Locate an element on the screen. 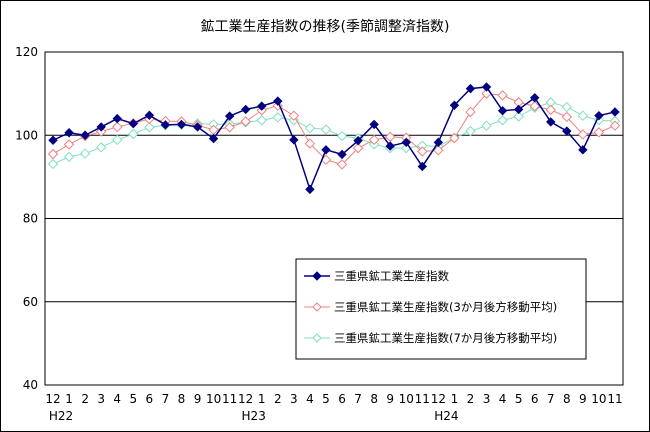  legend-box is located at coordinates (441, 309).